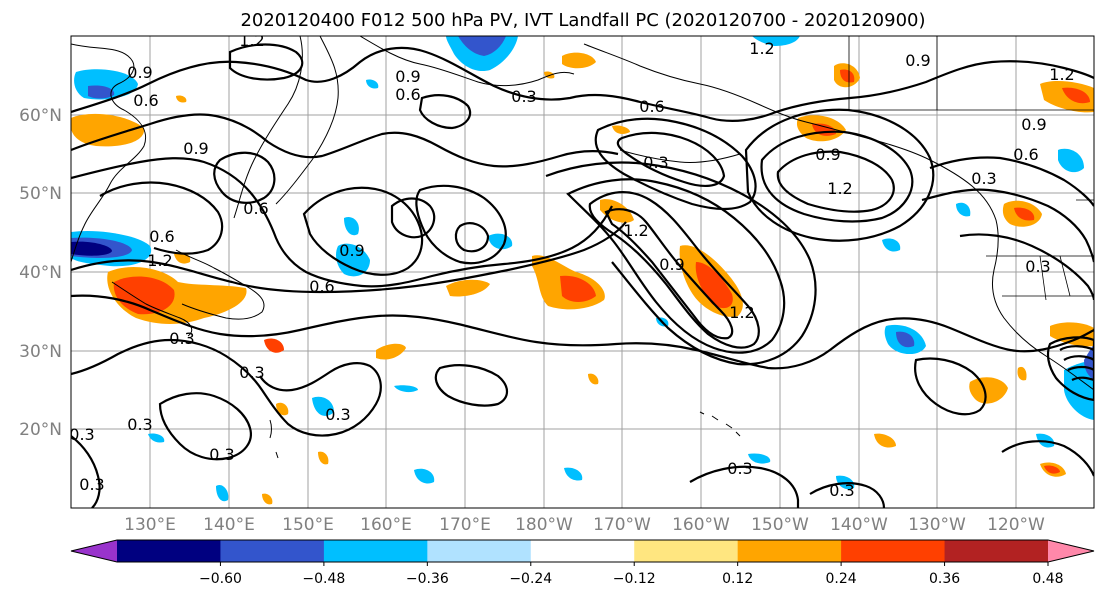 The height and width of the screenshot is (601, 1105). Describe the element at coordinates (229, 525) in the screenshot. I see `lon-label: 140°E` at that location.